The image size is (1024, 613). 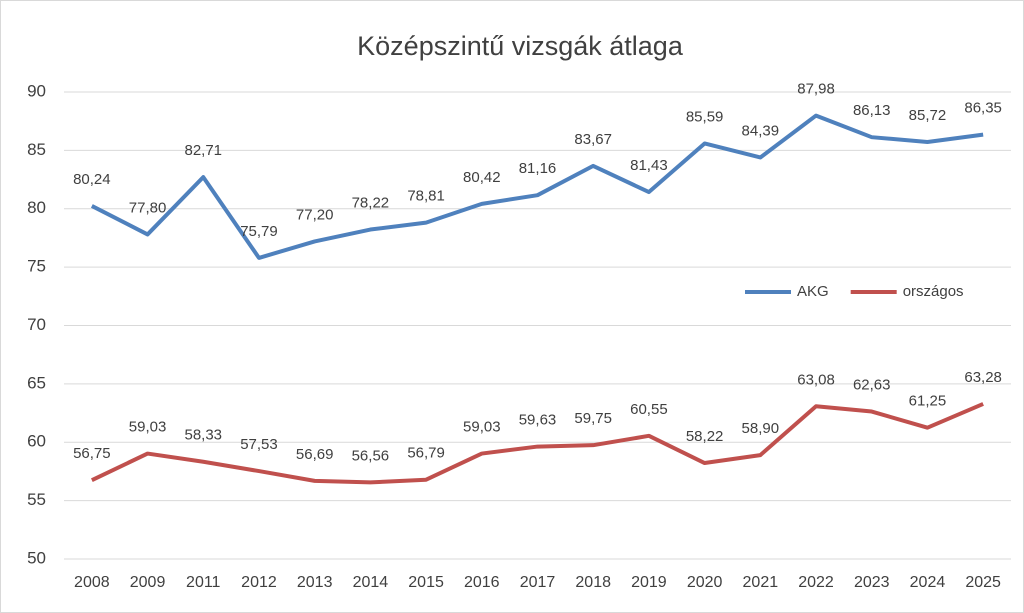 I want to click on data-label: 85,72, so click(x=928, y=115).